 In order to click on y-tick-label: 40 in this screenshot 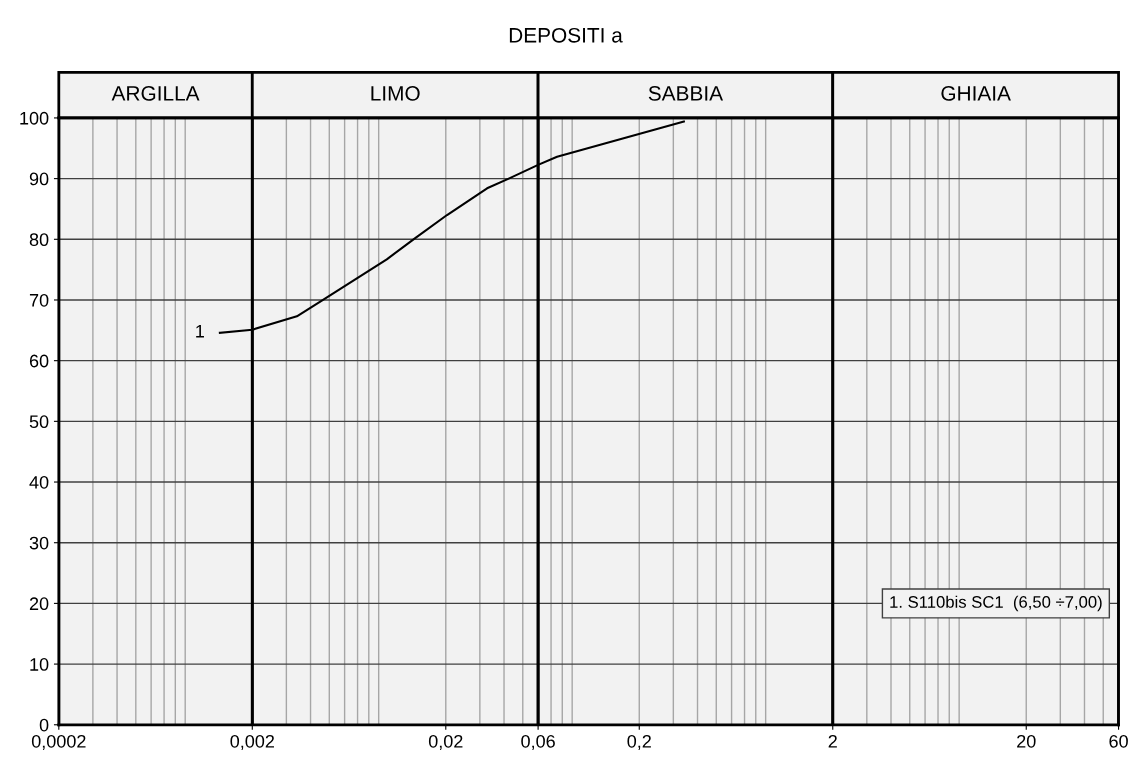, I will do `click(39, 482)`.